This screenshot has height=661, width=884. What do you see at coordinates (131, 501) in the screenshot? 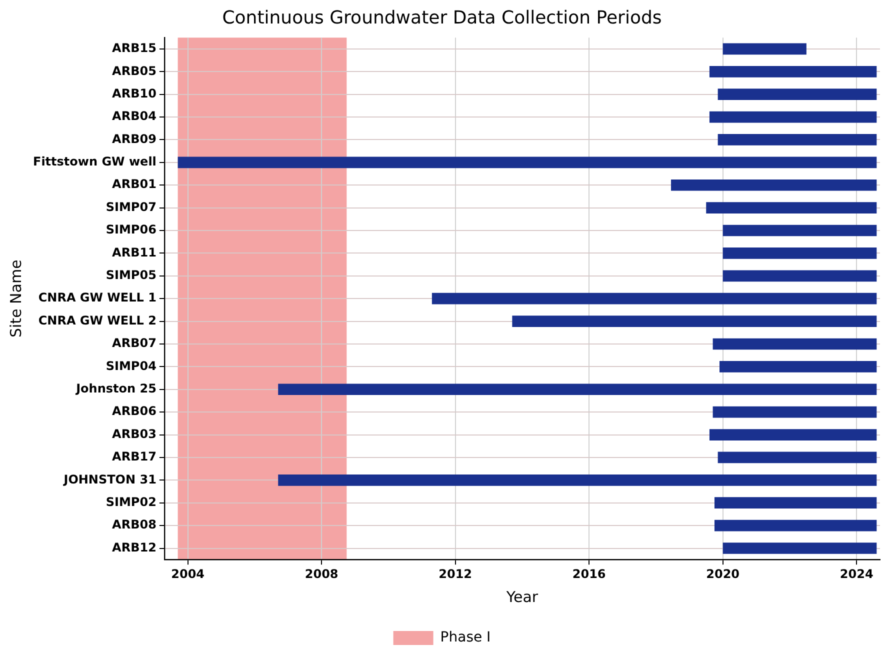
I see `y-tick-label: SIMP02` at bounding box center [131, 501].